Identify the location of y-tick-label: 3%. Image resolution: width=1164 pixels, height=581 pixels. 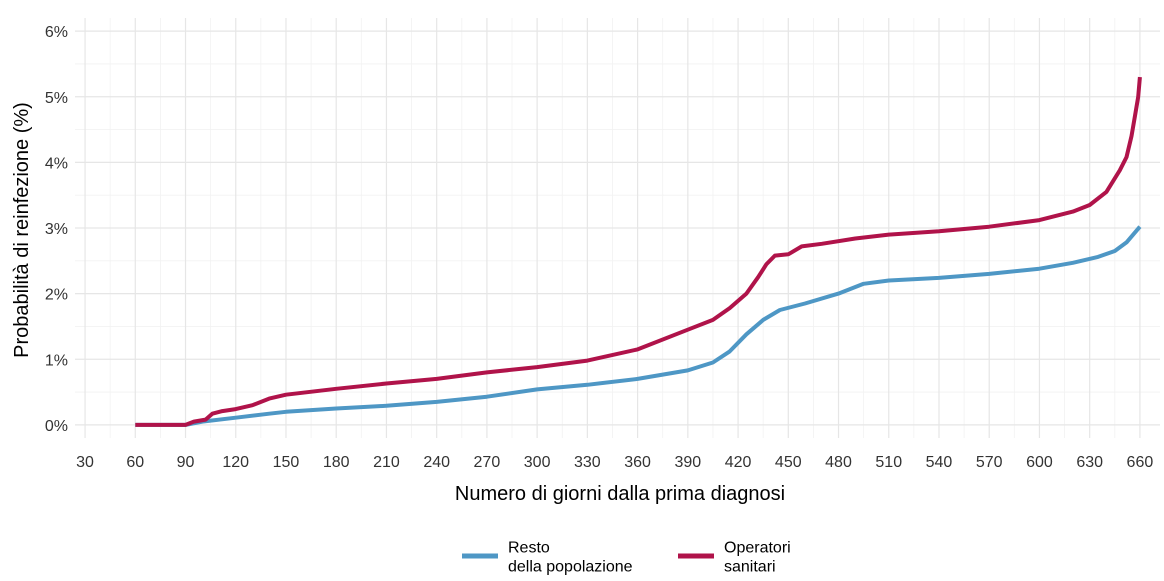
(56, 229).